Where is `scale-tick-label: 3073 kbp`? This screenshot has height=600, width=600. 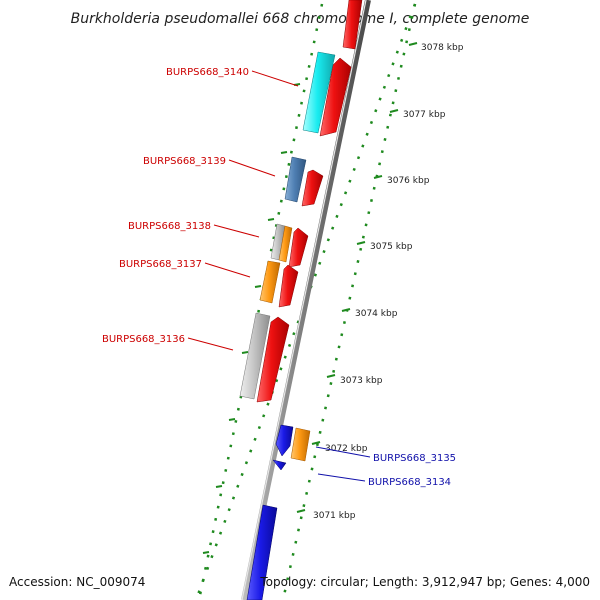
scale-tick-label: 3073 kbp is located at coordinates (361, 381).